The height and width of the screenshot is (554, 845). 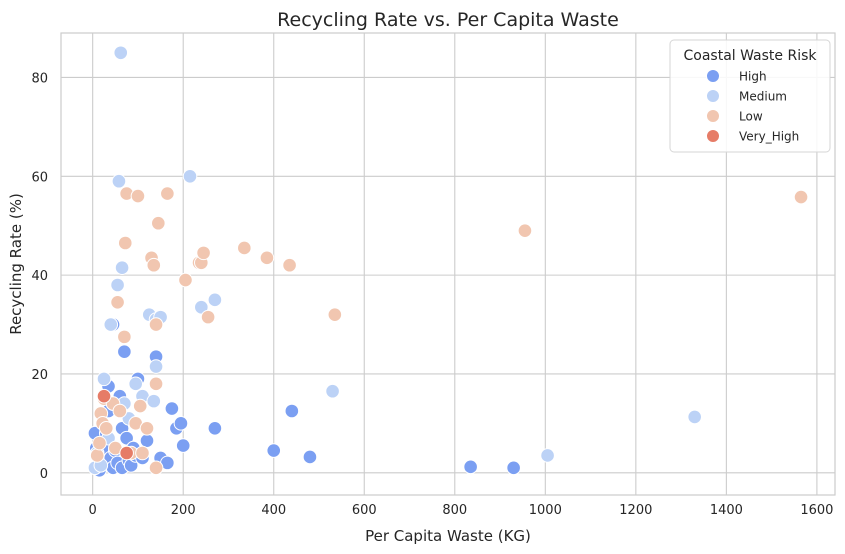 I want to click on x-tick-label: 600, so click(x=364, y=510).